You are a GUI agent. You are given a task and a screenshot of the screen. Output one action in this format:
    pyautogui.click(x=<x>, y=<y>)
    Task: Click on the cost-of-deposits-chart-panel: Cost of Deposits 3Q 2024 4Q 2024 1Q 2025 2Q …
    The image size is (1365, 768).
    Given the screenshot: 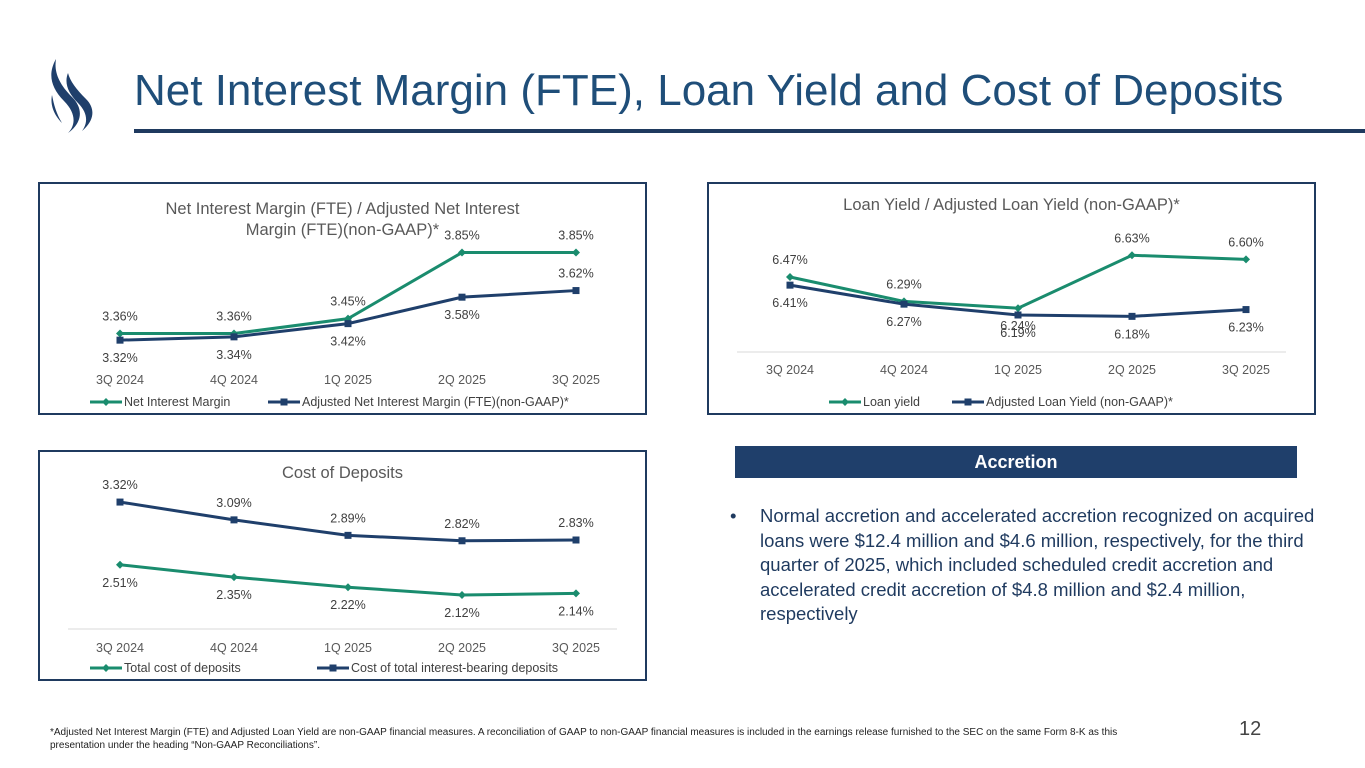 What is the action you would take?
    pyautogui.click(x=342, y=565)
    